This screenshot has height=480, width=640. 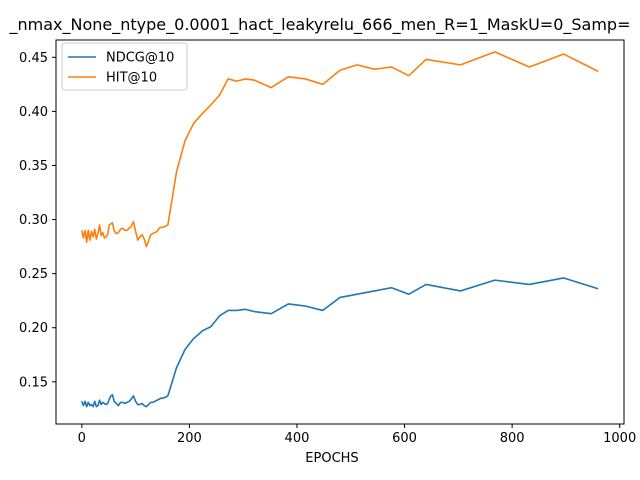 I want to click on legend-label-ndcg: NDCG@10, so click(x=140, y=58).